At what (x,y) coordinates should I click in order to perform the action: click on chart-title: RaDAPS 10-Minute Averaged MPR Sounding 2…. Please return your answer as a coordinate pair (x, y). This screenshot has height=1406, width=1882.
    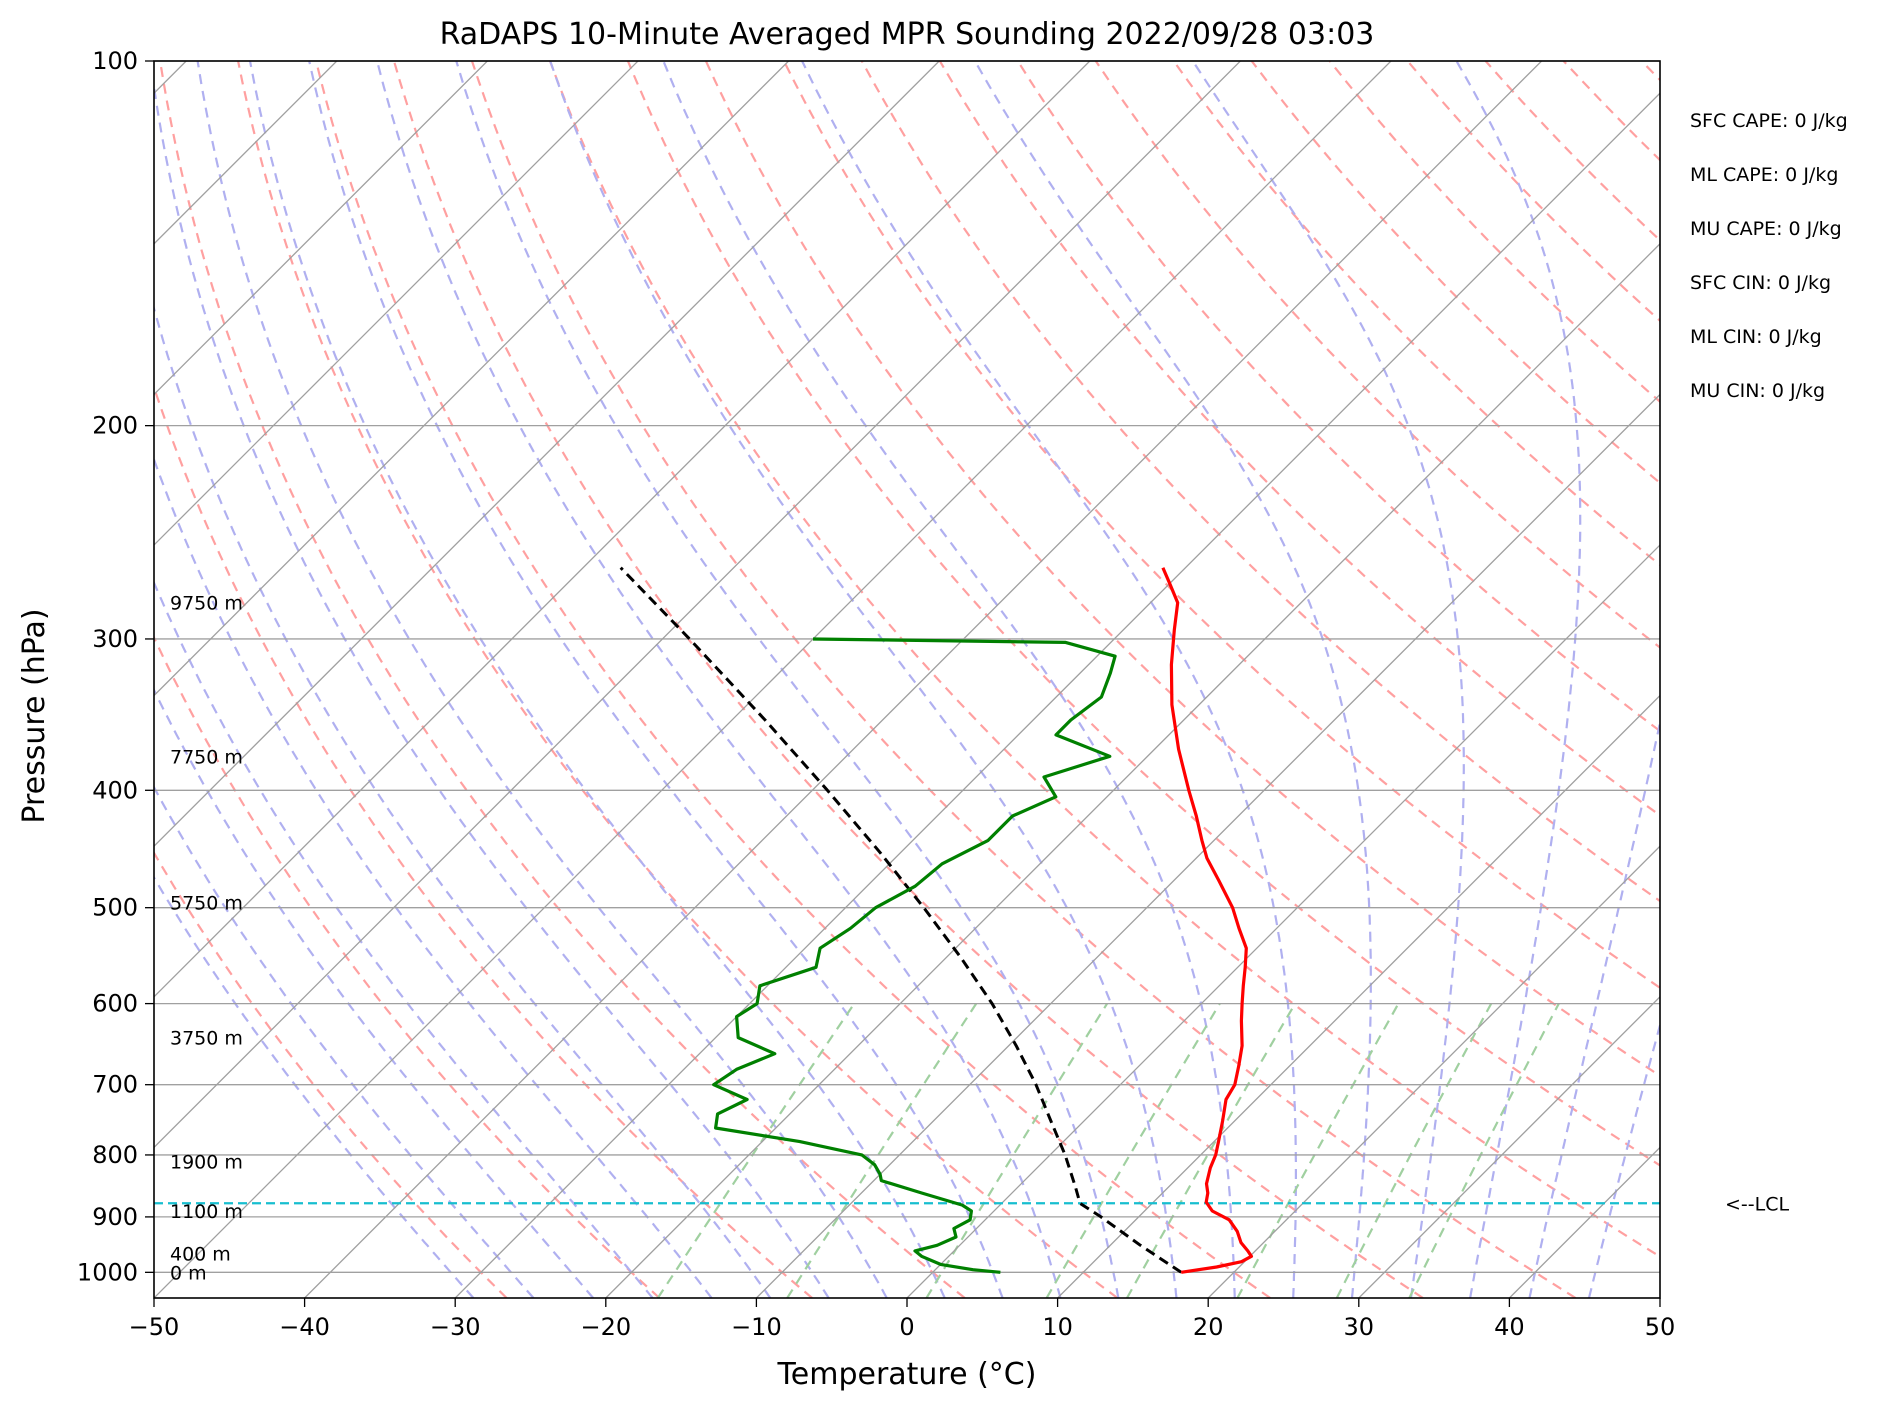
    Looking at the image, I should click on (907, 34).